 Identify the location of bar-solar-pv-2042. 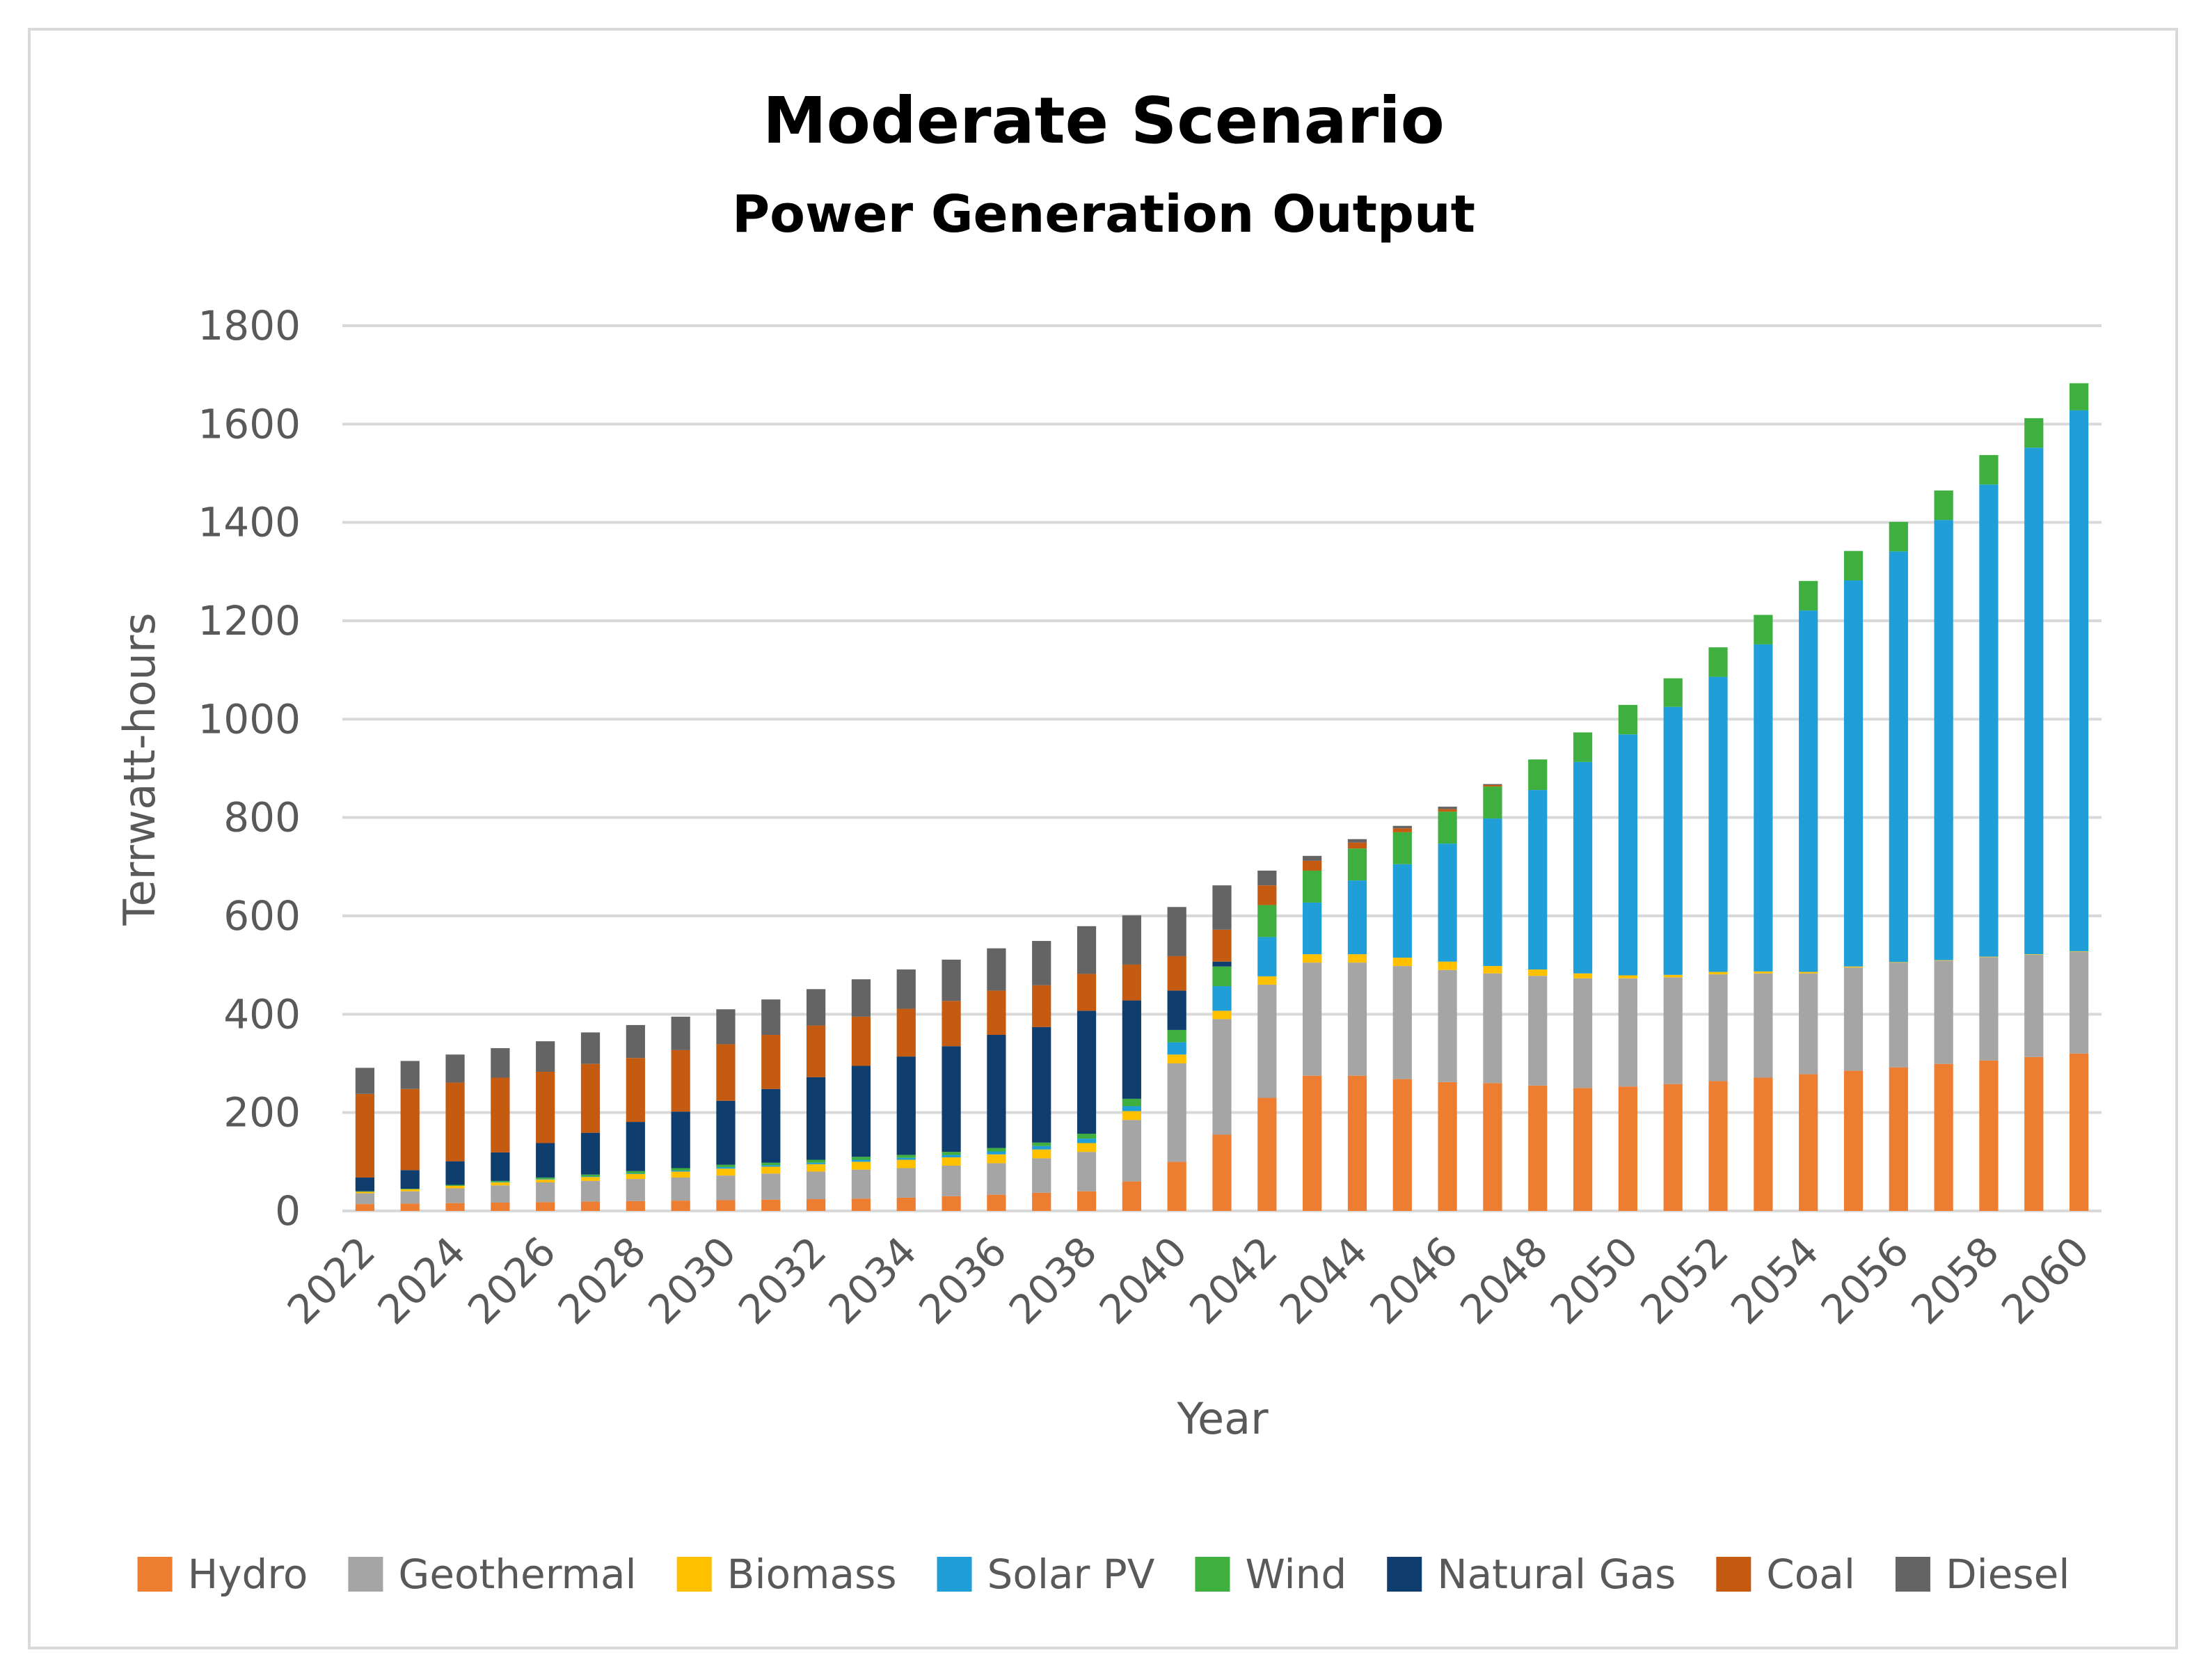
(1267, 957).